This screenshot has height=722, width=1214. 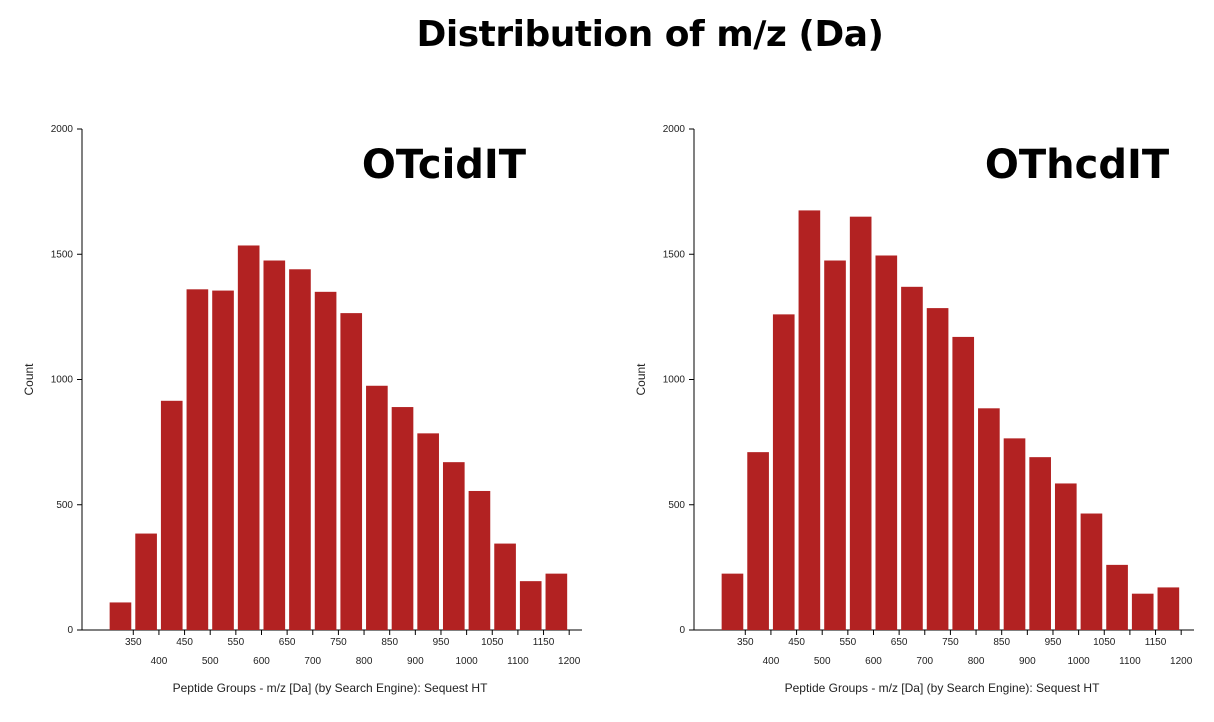 What do you see at coordinates (650, 34) in the screenshot?
I see `page-title: Distribution of m/z (Da)` at bounding box center [650, 34].